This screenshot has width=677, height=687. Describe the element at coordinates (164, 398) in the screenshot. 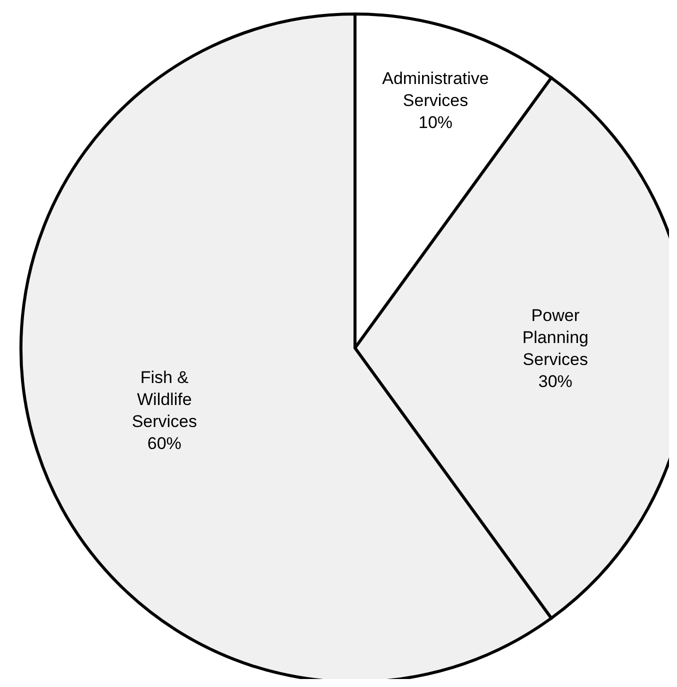

I see `slice-label: Fish & Wildlife Services` at that location.